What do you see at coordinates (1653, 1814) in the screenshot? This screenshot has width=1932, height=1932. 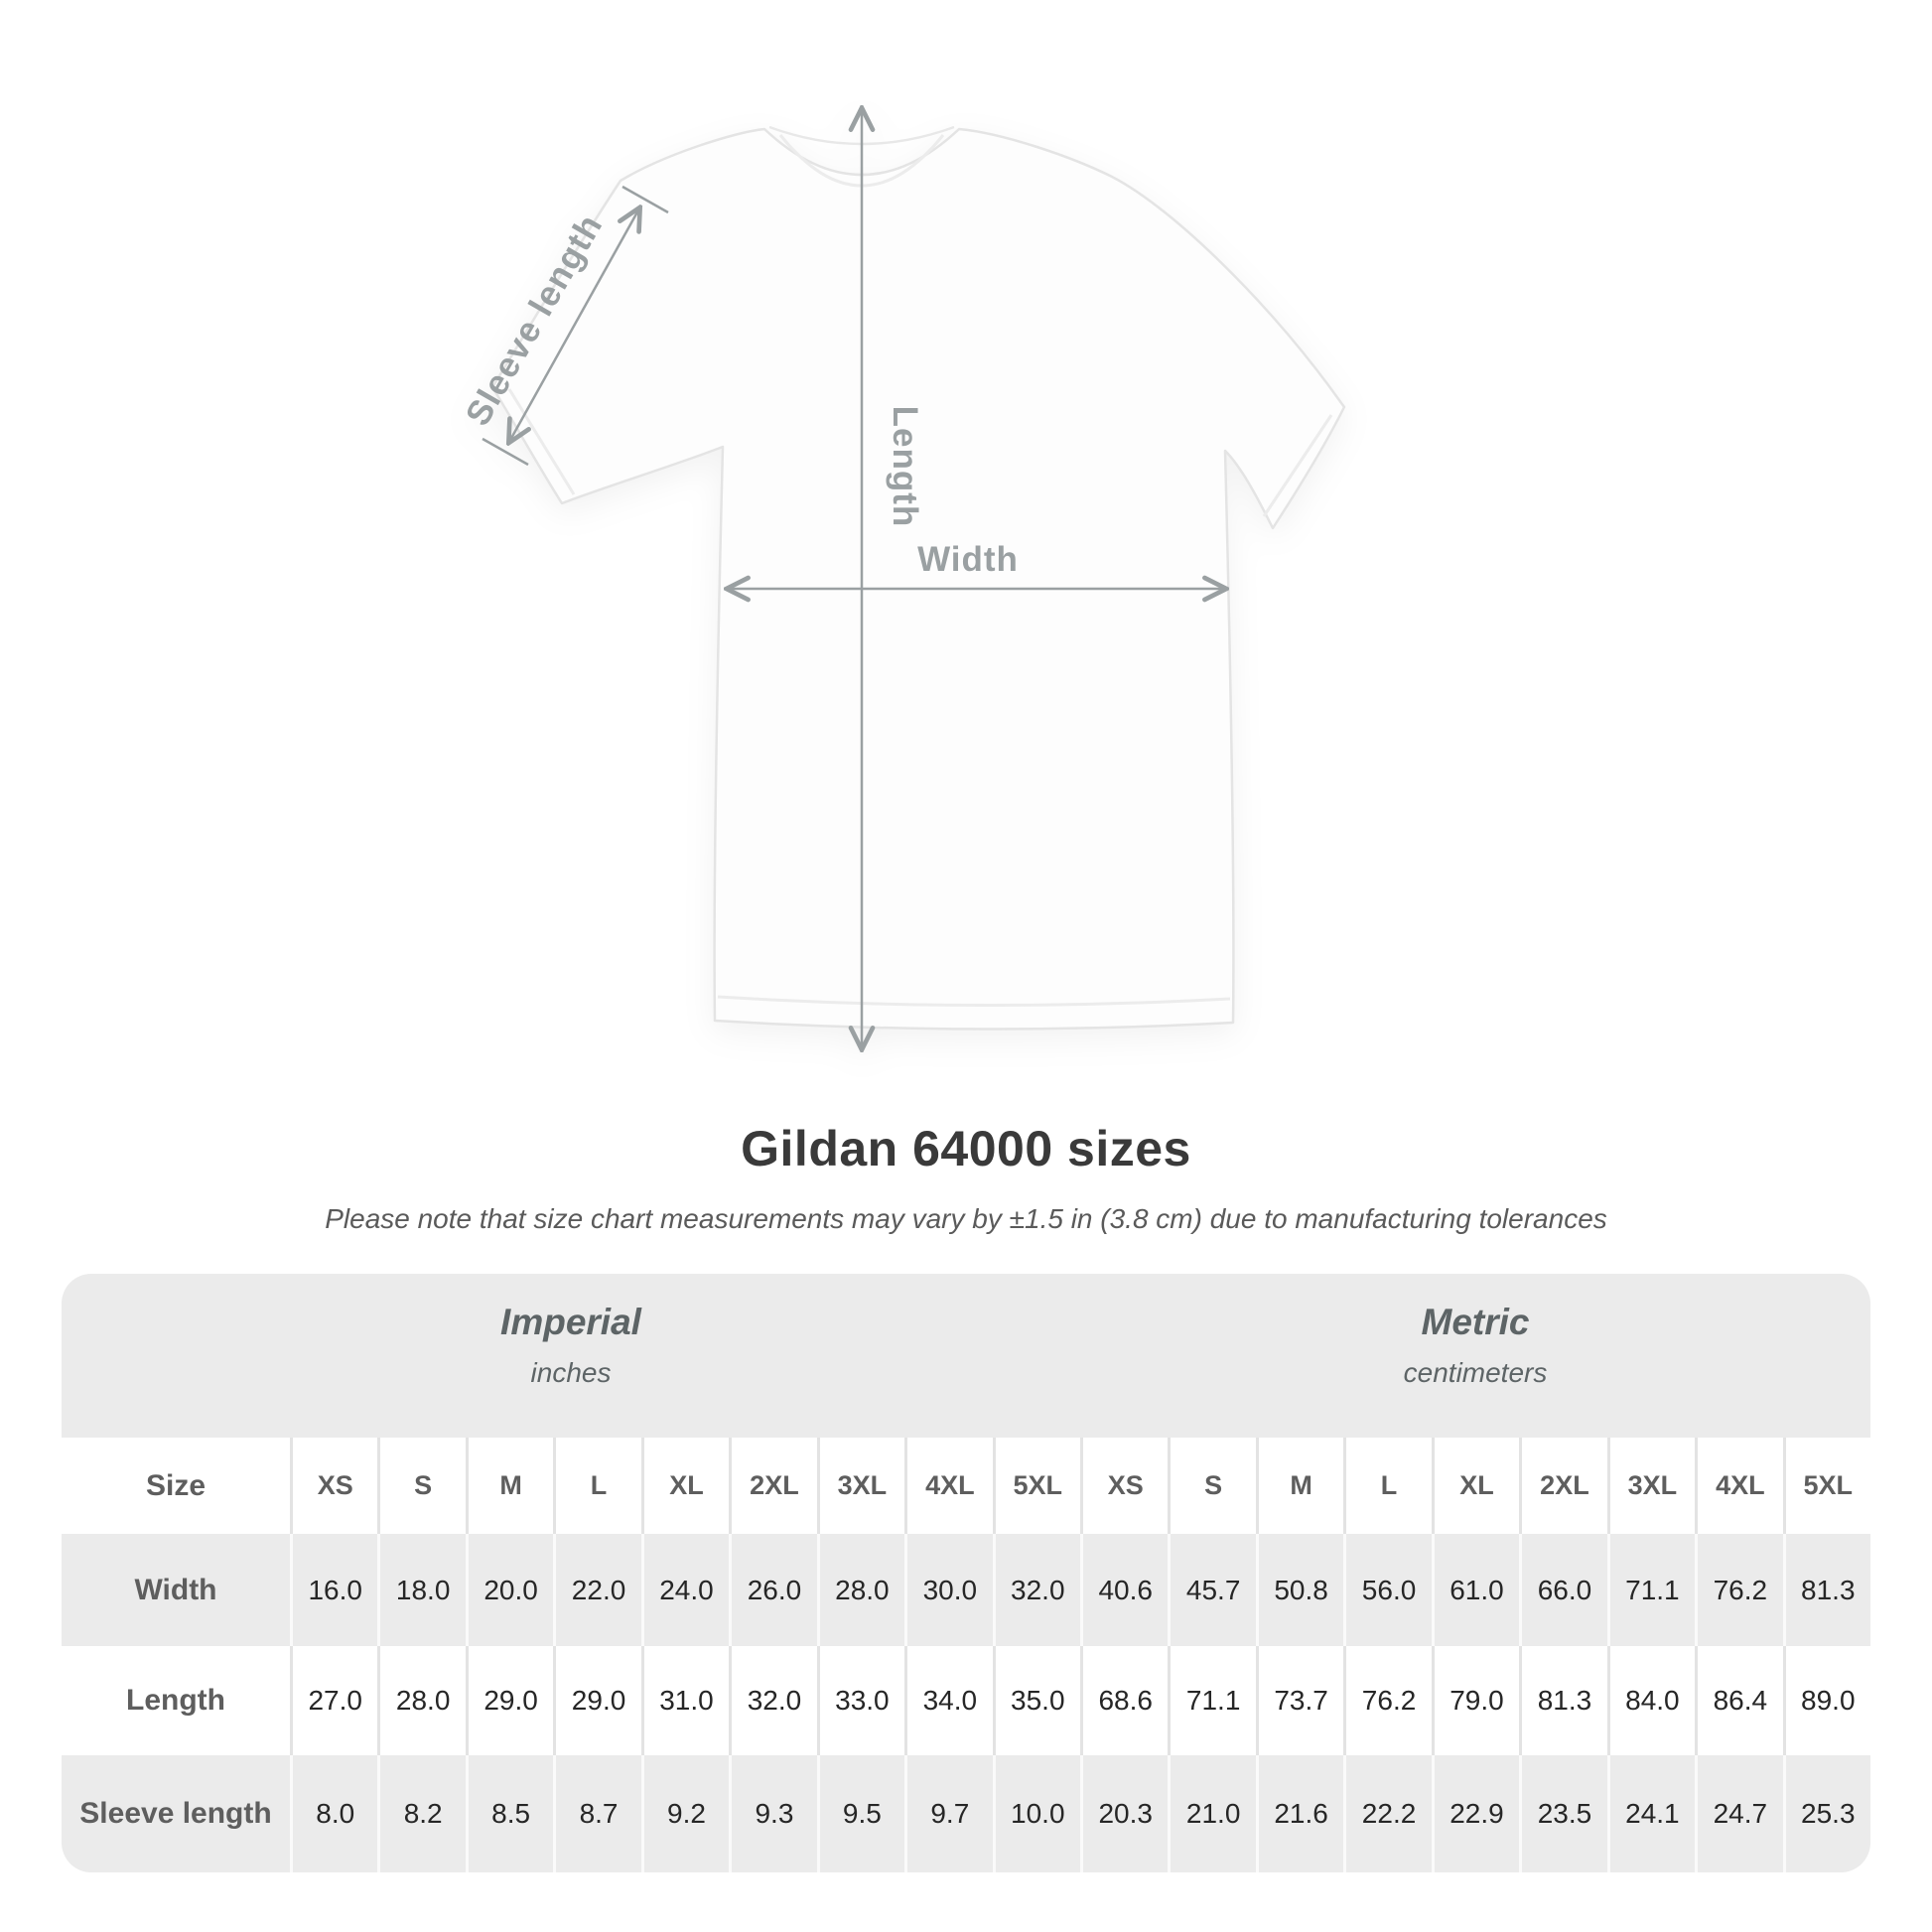 I see `table-cell-metric: 24.1` at bounding box center [1653, 1814].